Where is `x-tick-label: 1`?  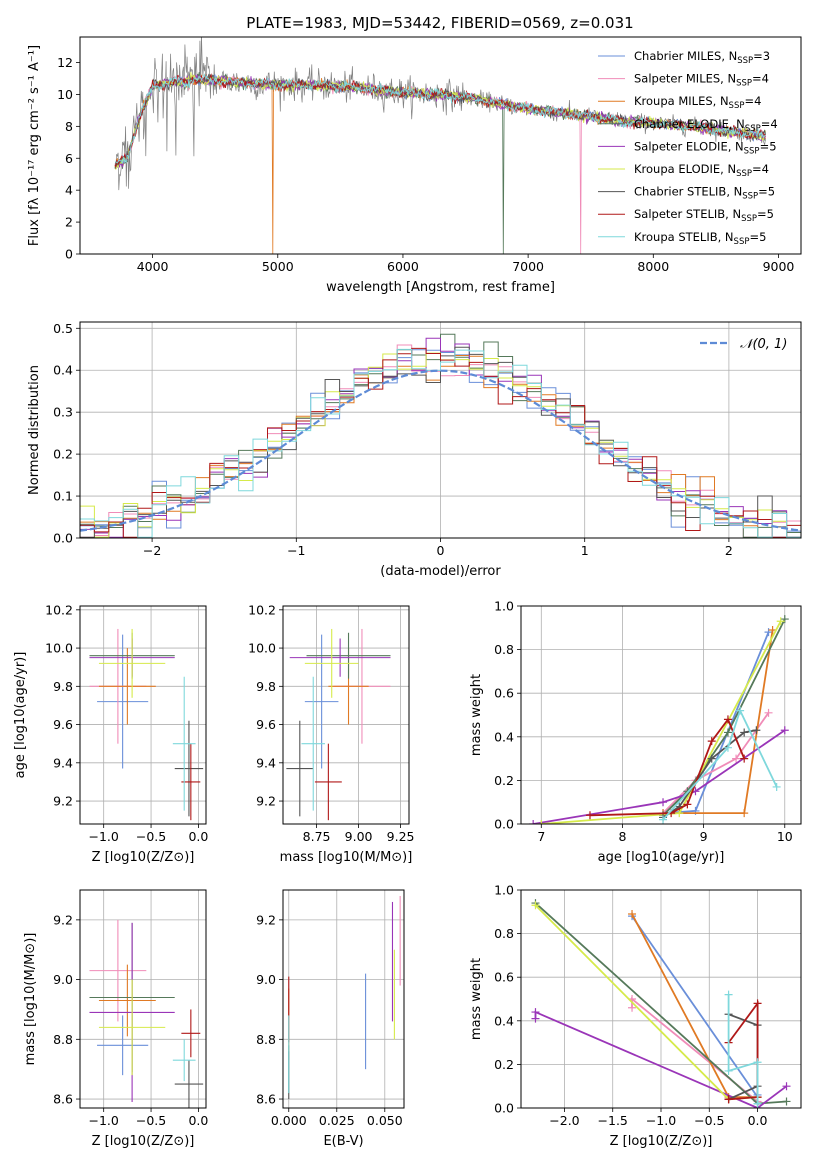
x-tick-label: 1 is located at coordinates (585, 550).